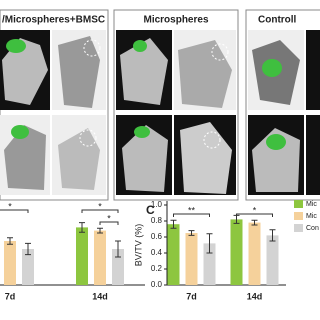  I want to click on y-tick-label: 0.4, so click(157, 252).